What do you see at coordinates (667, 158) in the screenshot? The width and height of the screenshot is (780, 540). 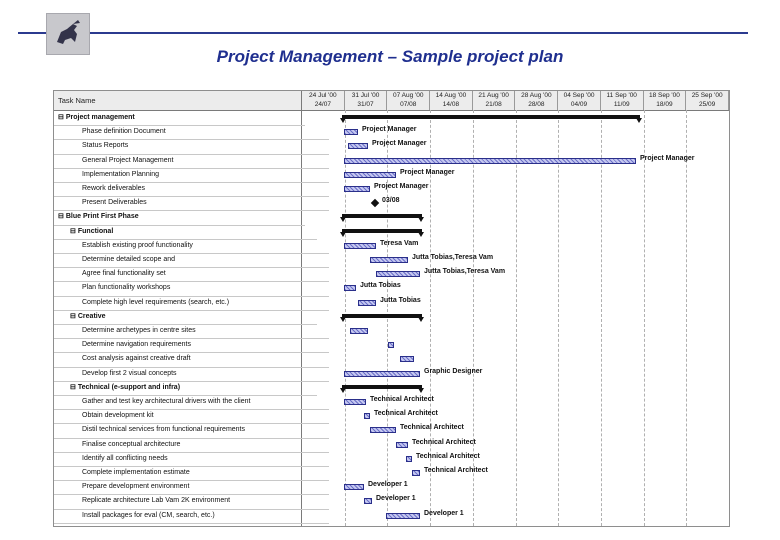 I see `resource-label: Project Manager` at bounding box center [667, 158].